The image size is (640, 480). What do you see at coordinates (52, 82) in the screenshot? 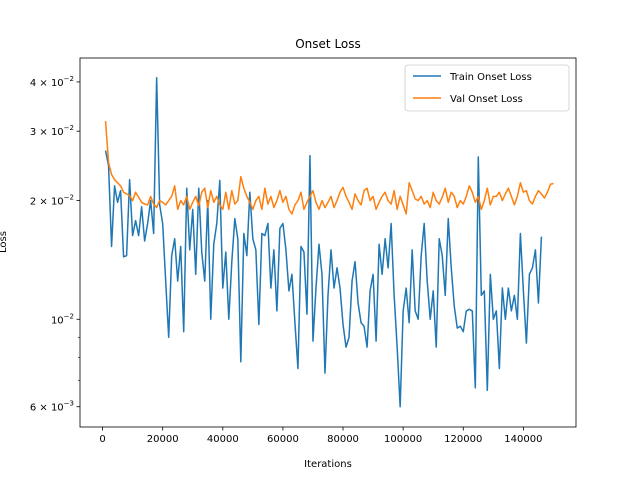
I see `y-tick-label: 4 × 10⁻²` at bounding box center [52, 82].